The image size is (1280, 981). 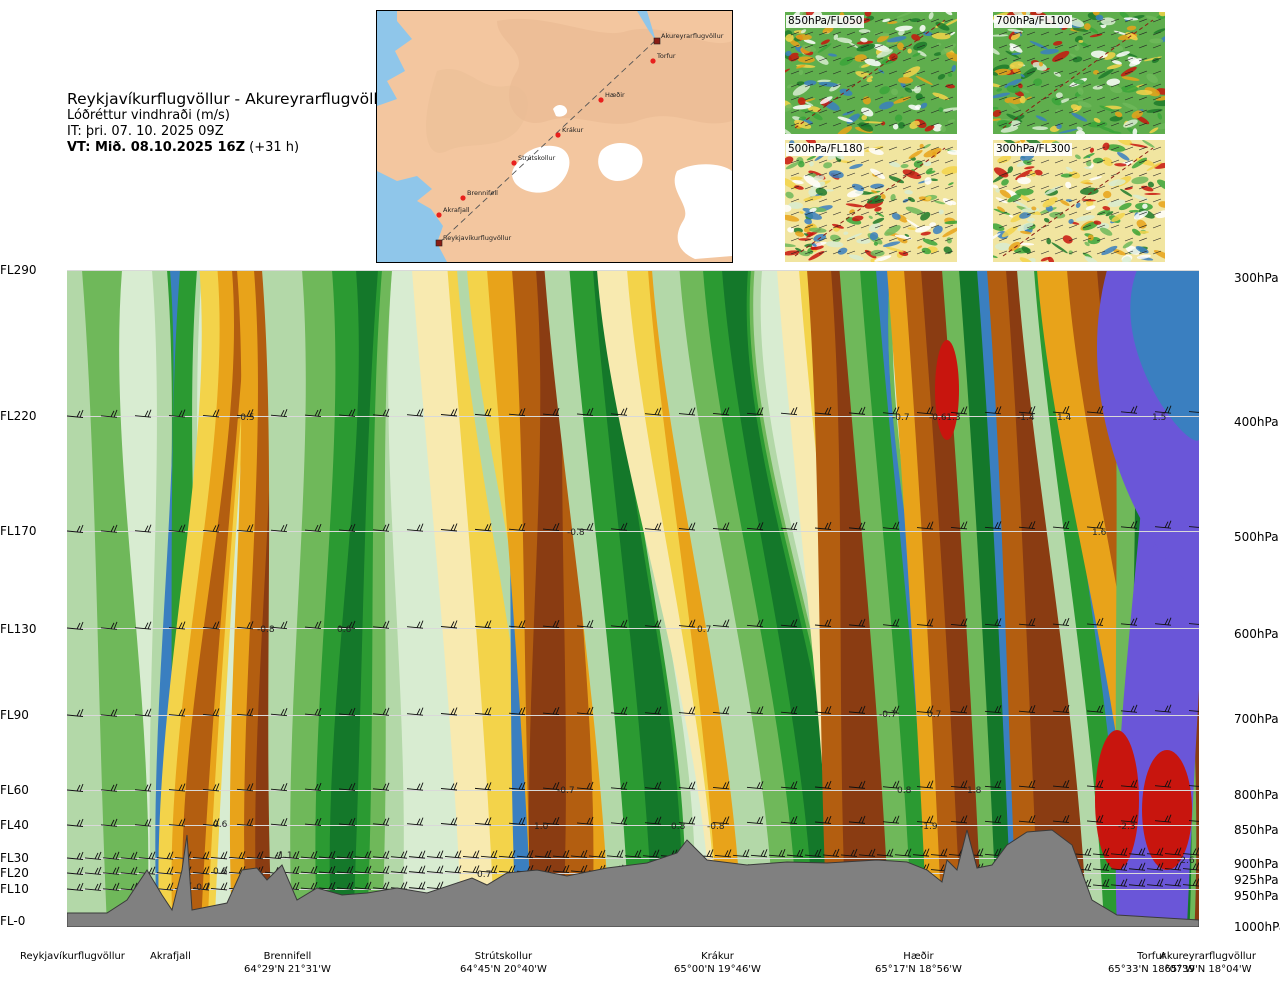 What do you see at coordinates (871, 73) in the screenshot?
I see `thumbnail-850hpa: 850hPa/FL050` at bounding box center [871, 73].